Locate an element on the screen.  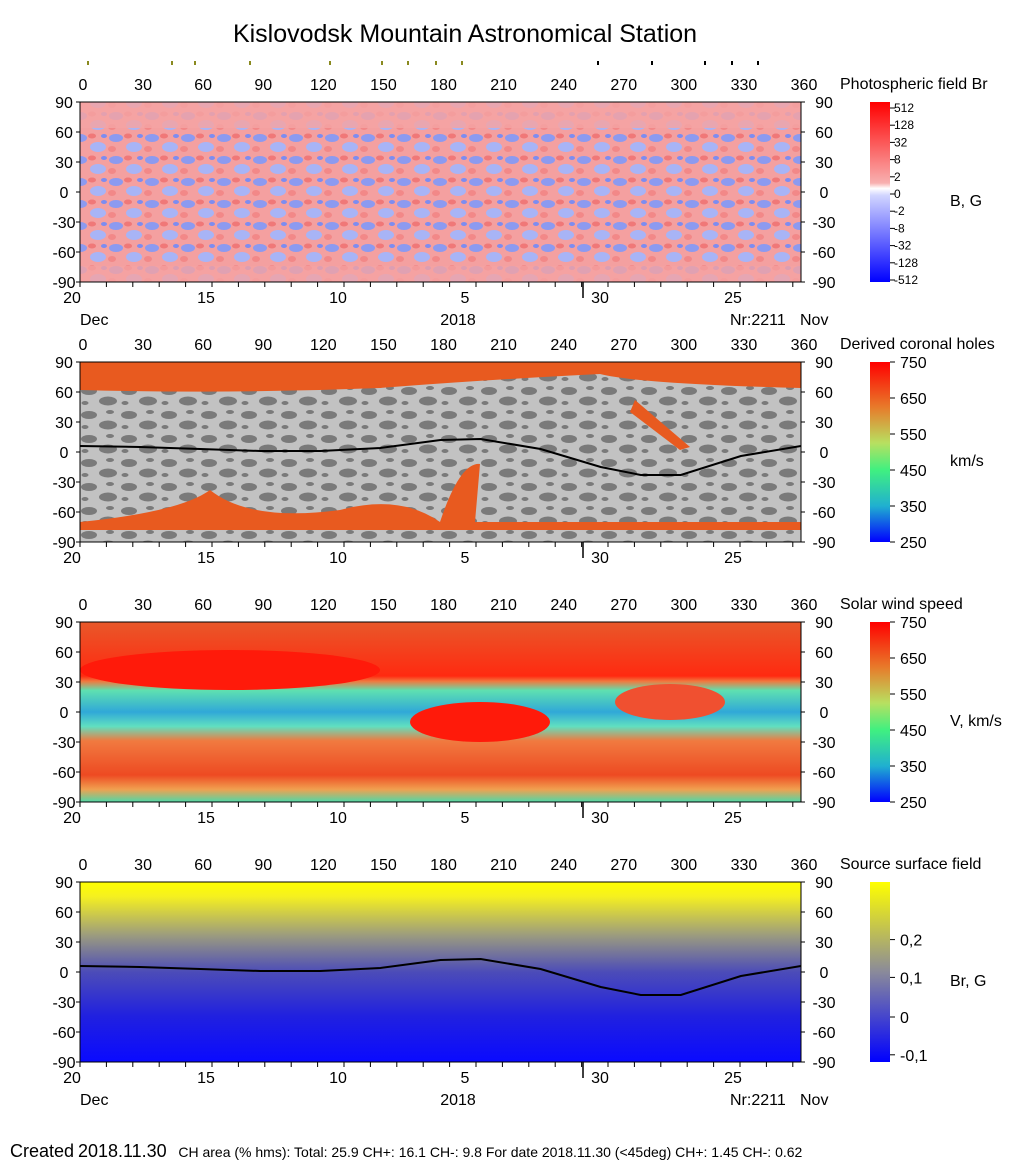
north-coronal-hole is located at coordinates (440, 377).